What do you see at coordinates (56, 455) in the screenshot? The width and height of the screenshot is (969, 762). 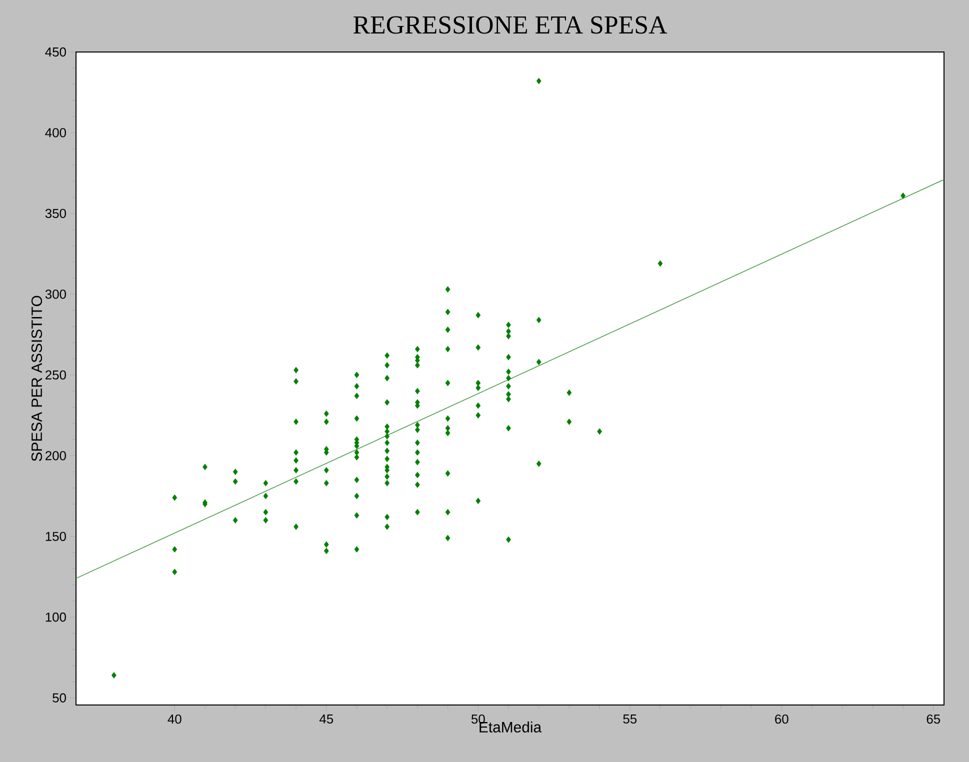 I see `y-tick-label: 200` at bounding box center [56, 455].